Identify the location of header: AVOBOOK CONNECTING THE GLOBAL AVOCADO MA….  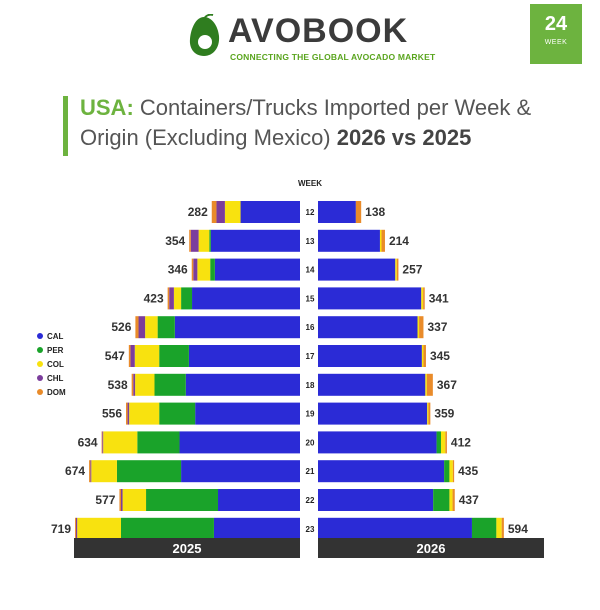
(300, 40).